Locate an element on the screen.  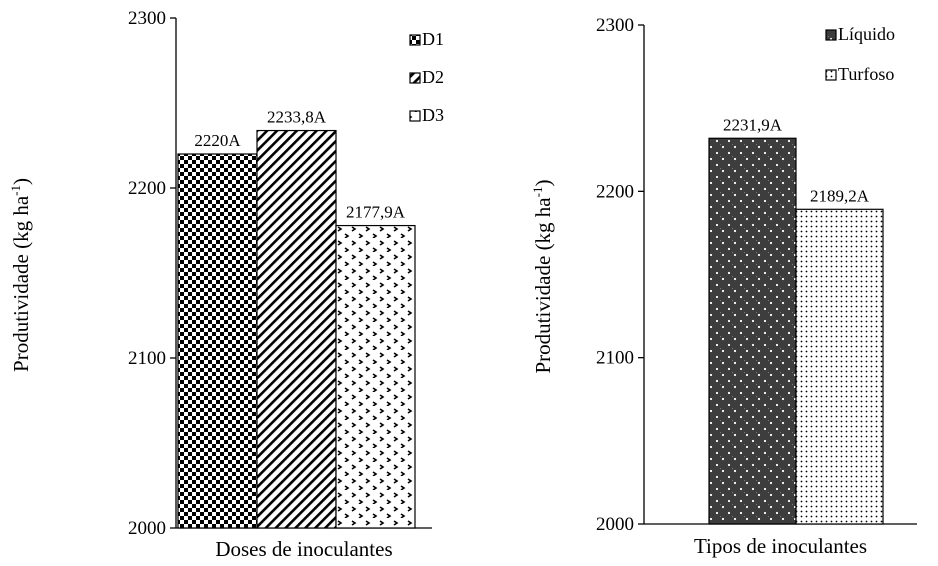
legend: Líquido Turfoso is located at coordinates (860, 54).